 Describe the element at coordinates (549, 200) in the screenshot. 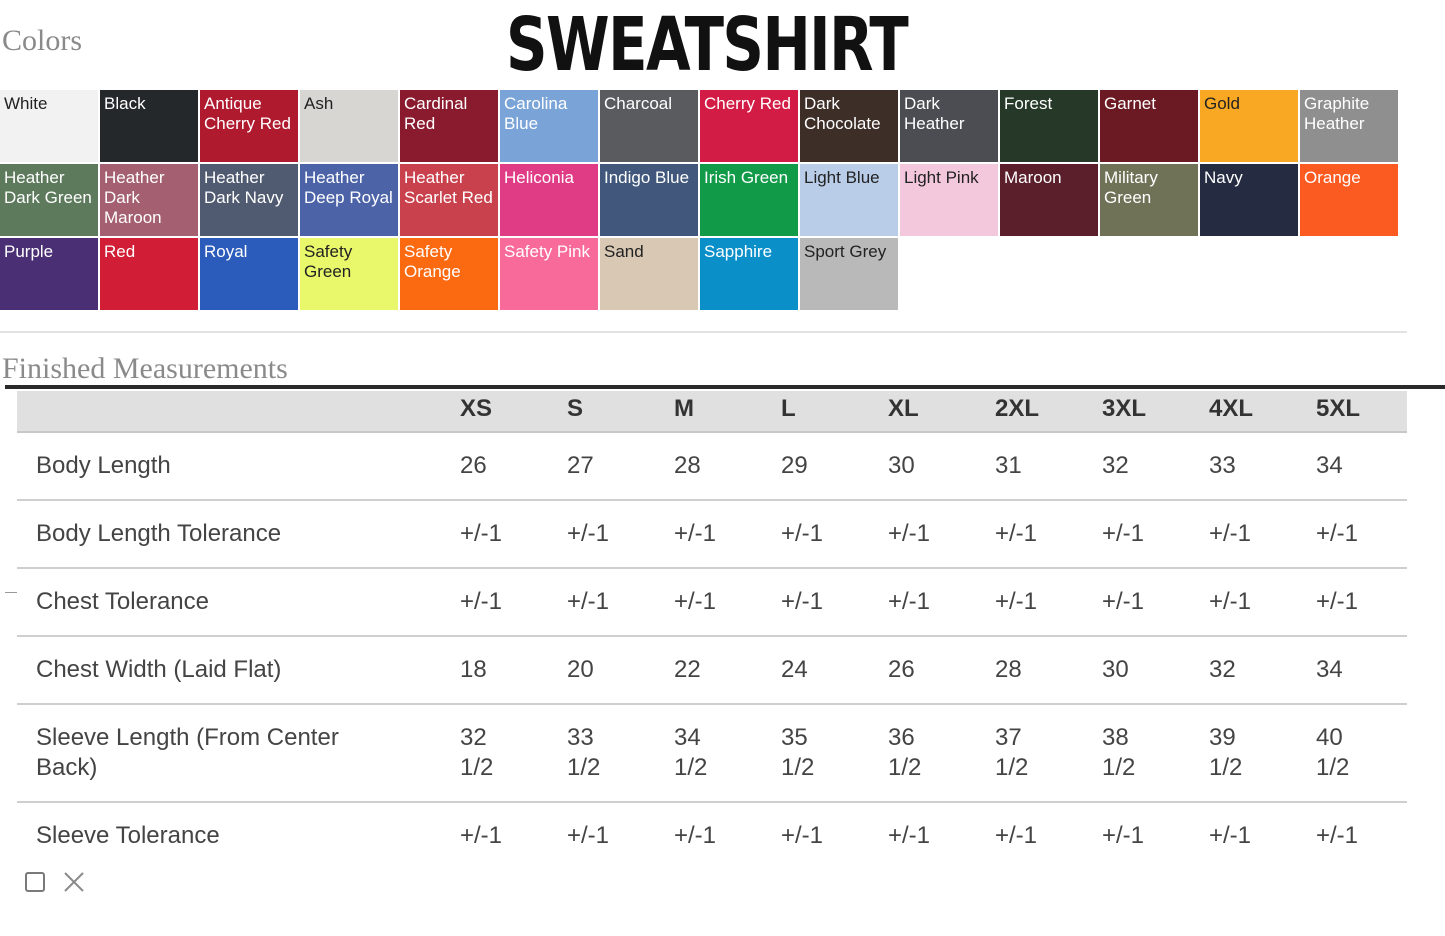

I see `color-swatch-heliconia: Heliconia` at that location.